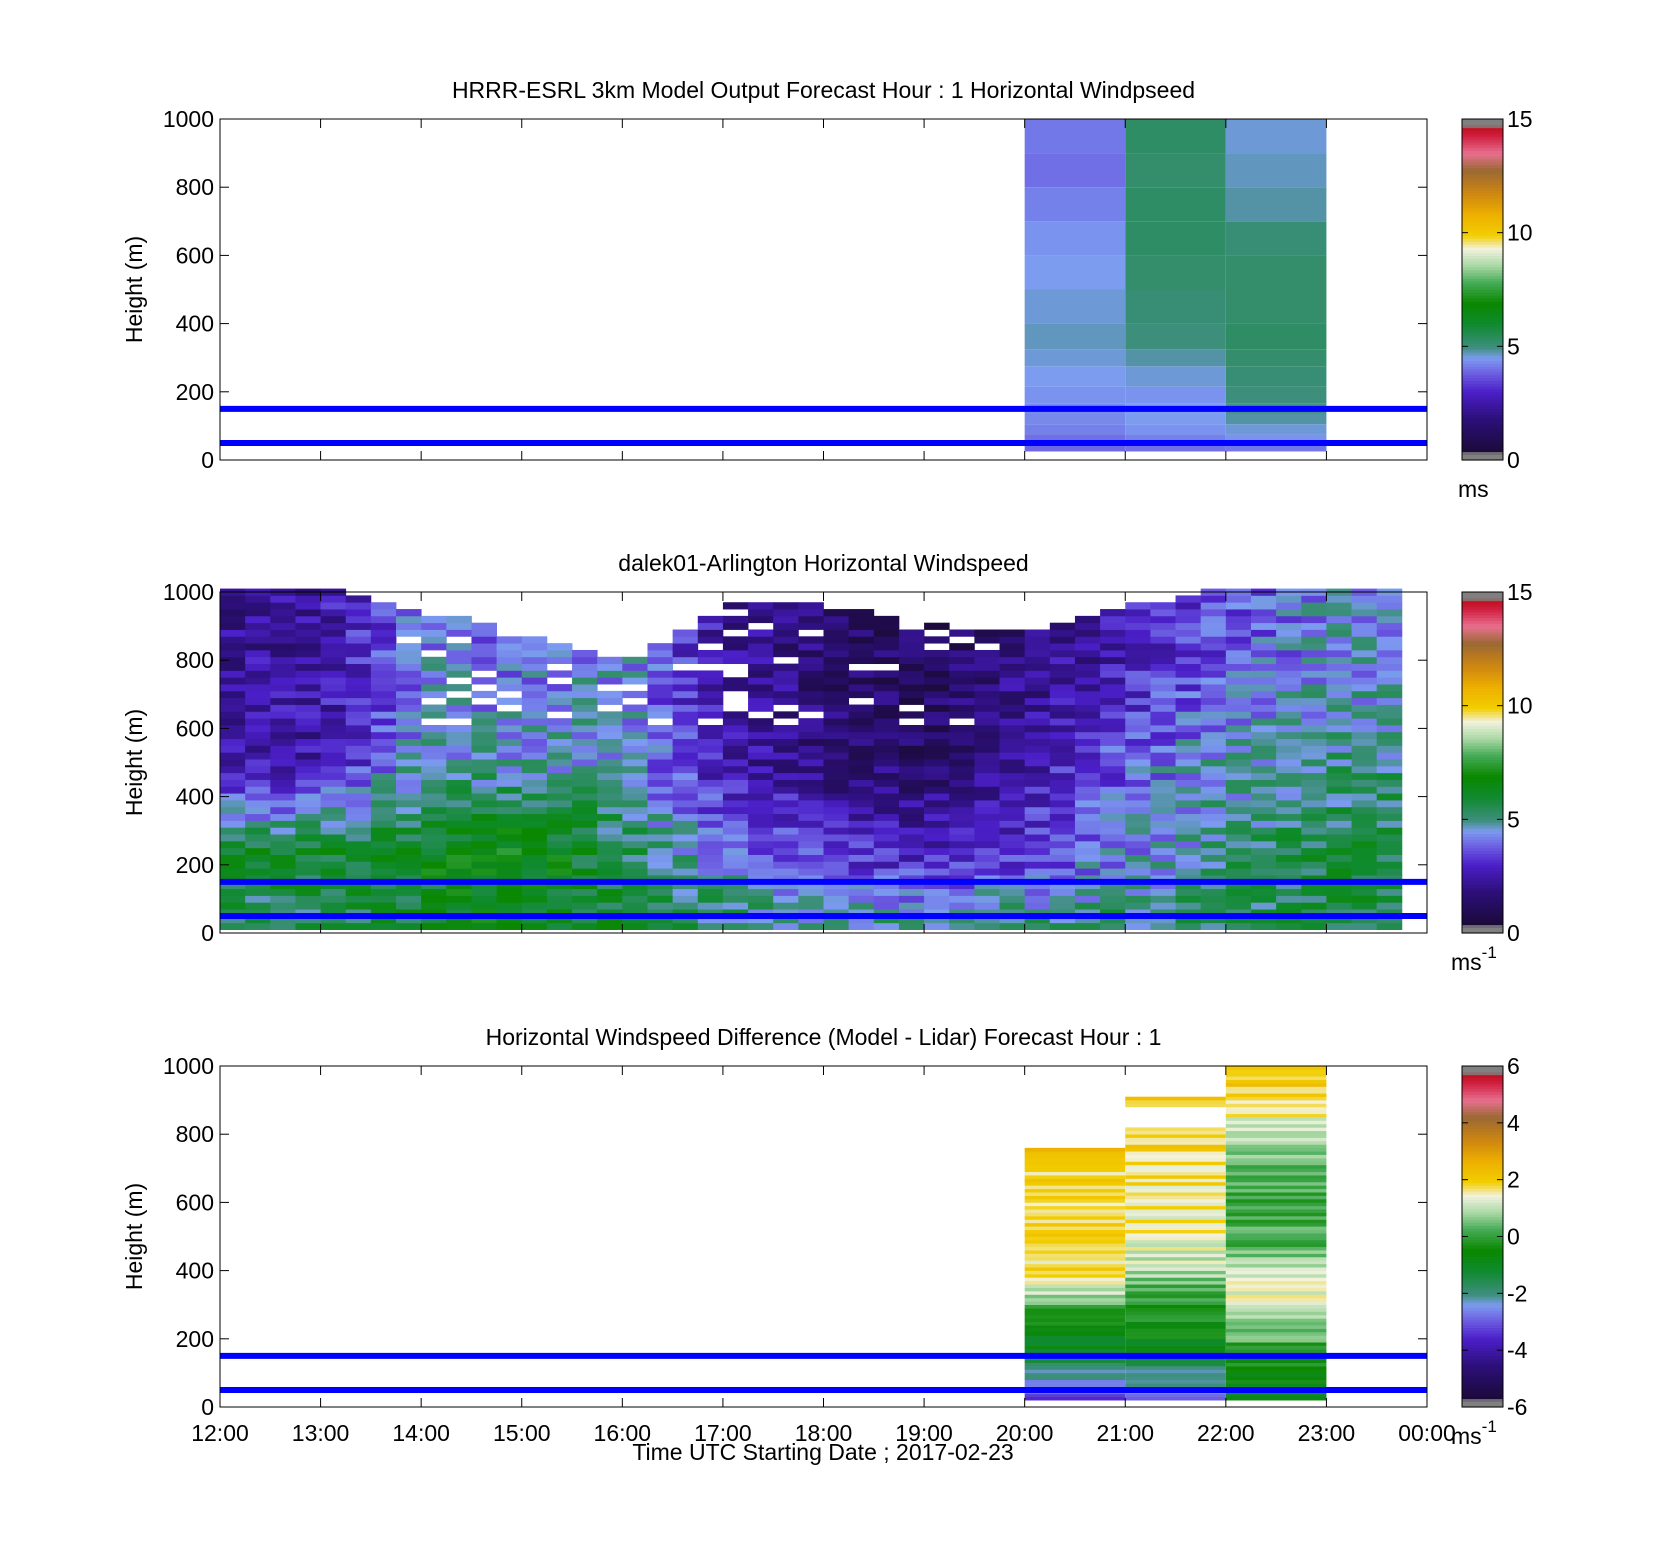 The image size is (1680, 1561). Describe the element at coordinates (924, 1433) in the screenshot. I see `x-tick-label: 19:00` at that location.